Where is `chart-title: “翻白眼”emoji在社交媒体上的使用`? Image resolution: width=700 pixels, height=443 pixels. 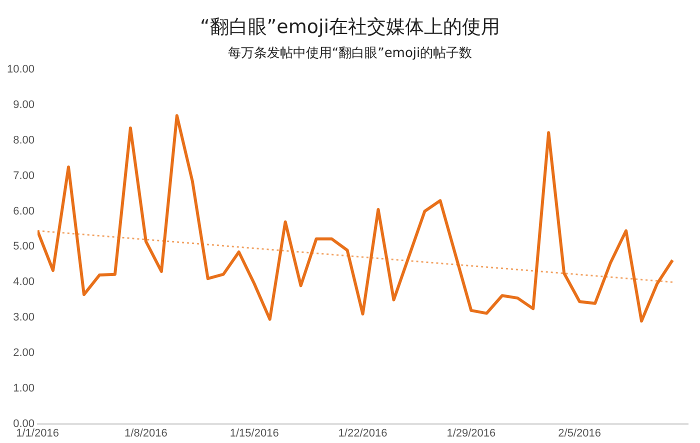
chart-title: “翻白眼”emoji在社交媒体上的使用 is located at coordinates (350, 27).